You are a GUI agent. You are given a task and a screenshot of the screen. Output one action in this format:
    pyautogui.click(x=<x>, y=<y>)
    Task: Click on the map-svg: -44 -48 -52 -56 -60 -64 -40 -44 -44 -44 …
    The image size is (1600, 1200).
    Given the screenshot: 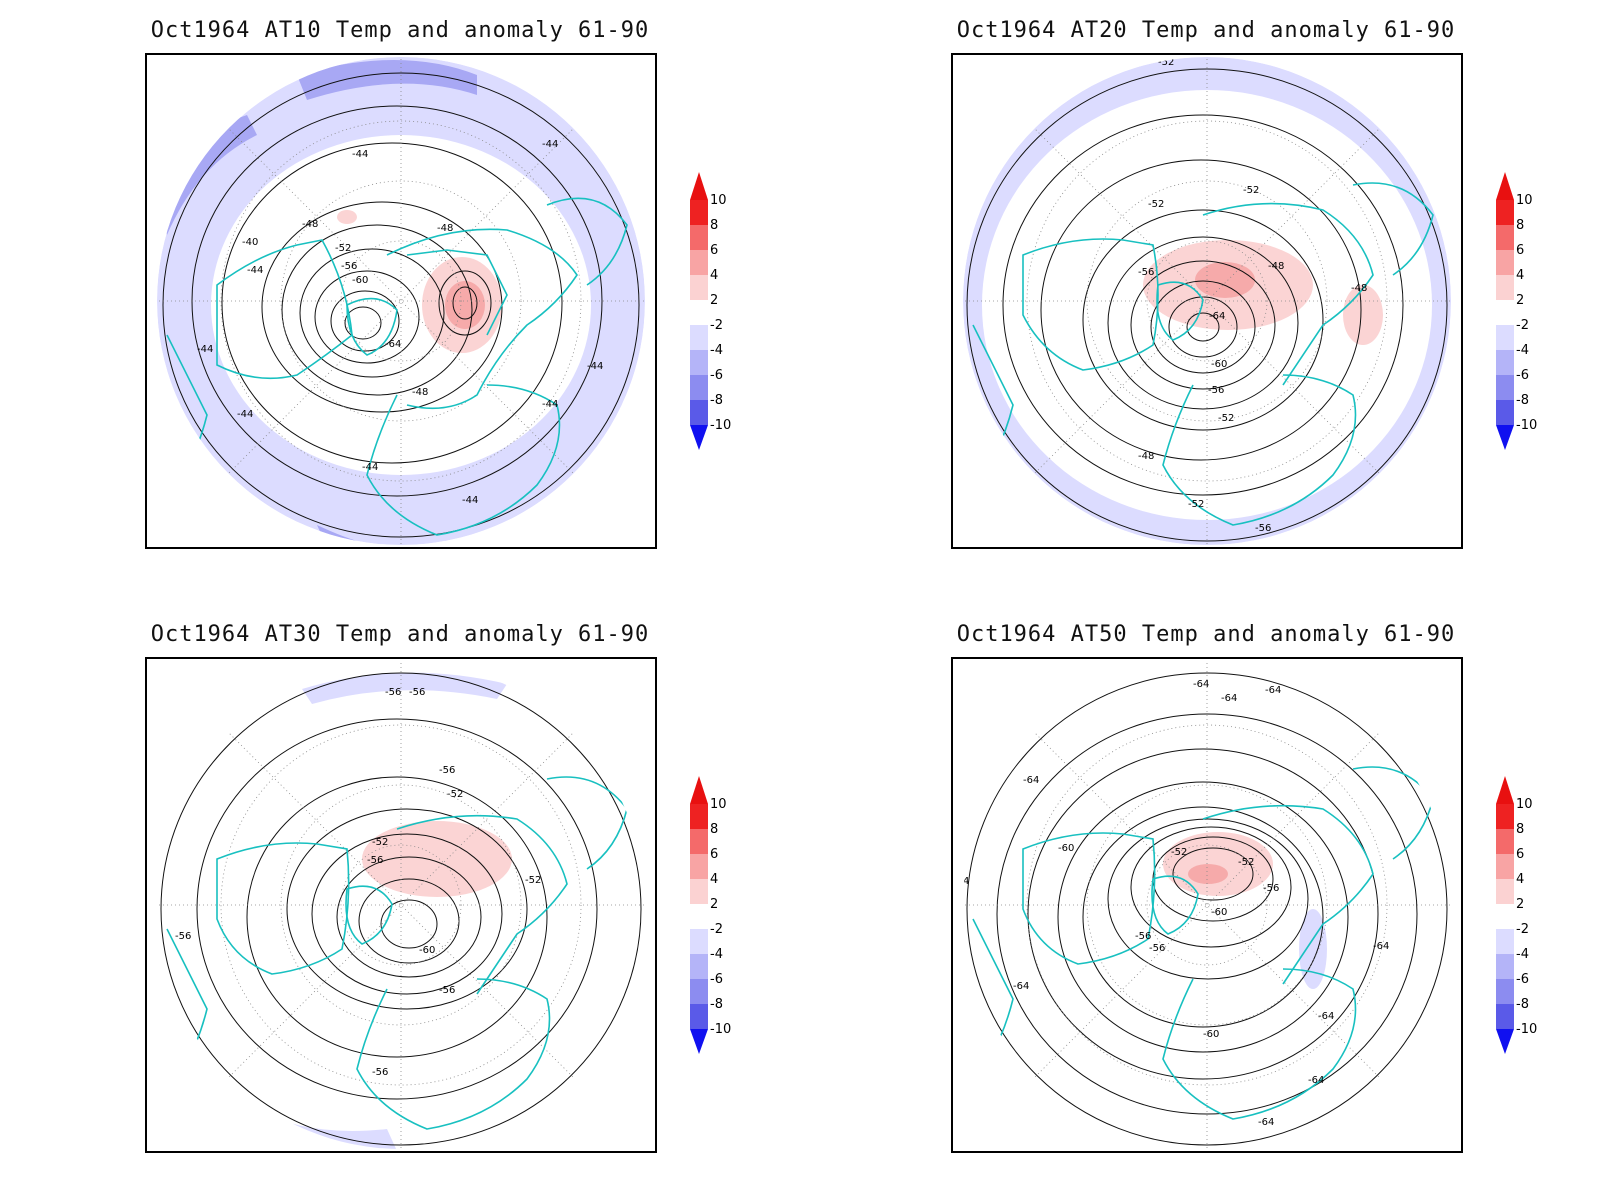 What is the action you would take?
    pyautogui.click(x=401, y=301)
    